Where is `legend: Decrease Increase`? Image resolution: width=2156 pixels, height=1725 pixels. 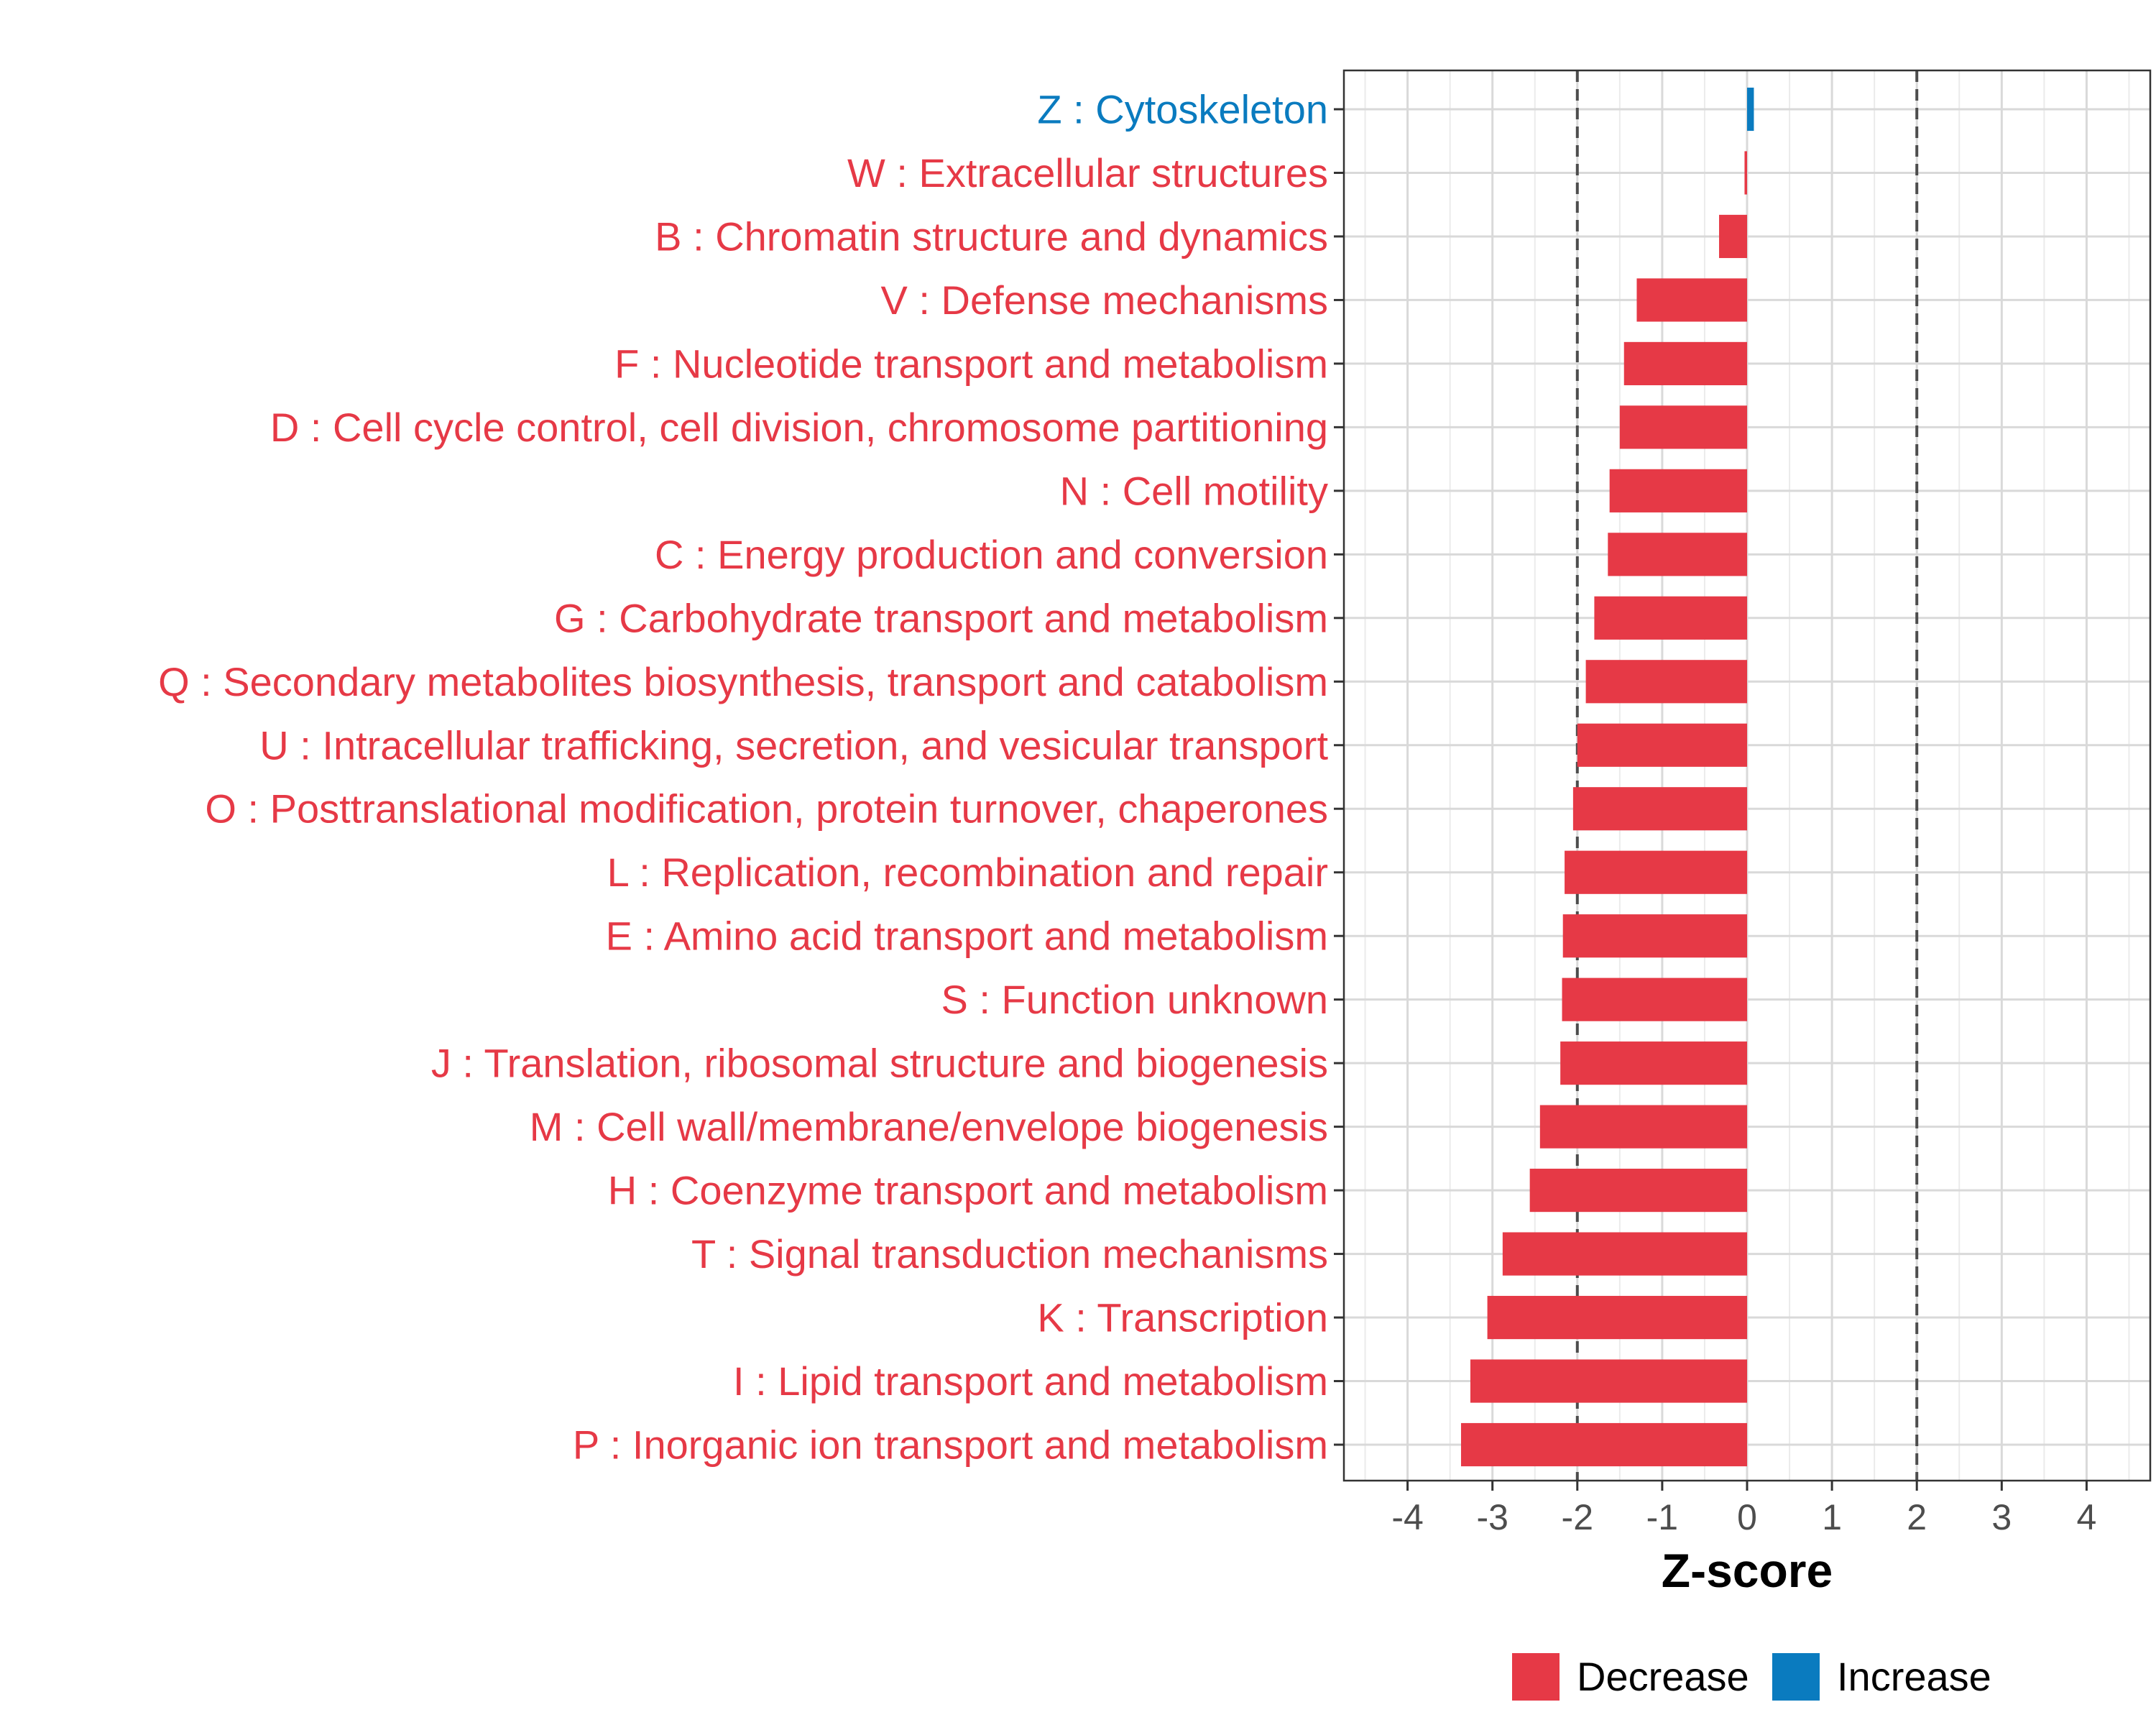 legend: Decrease Increase is located at coordinates (1752, 1677).